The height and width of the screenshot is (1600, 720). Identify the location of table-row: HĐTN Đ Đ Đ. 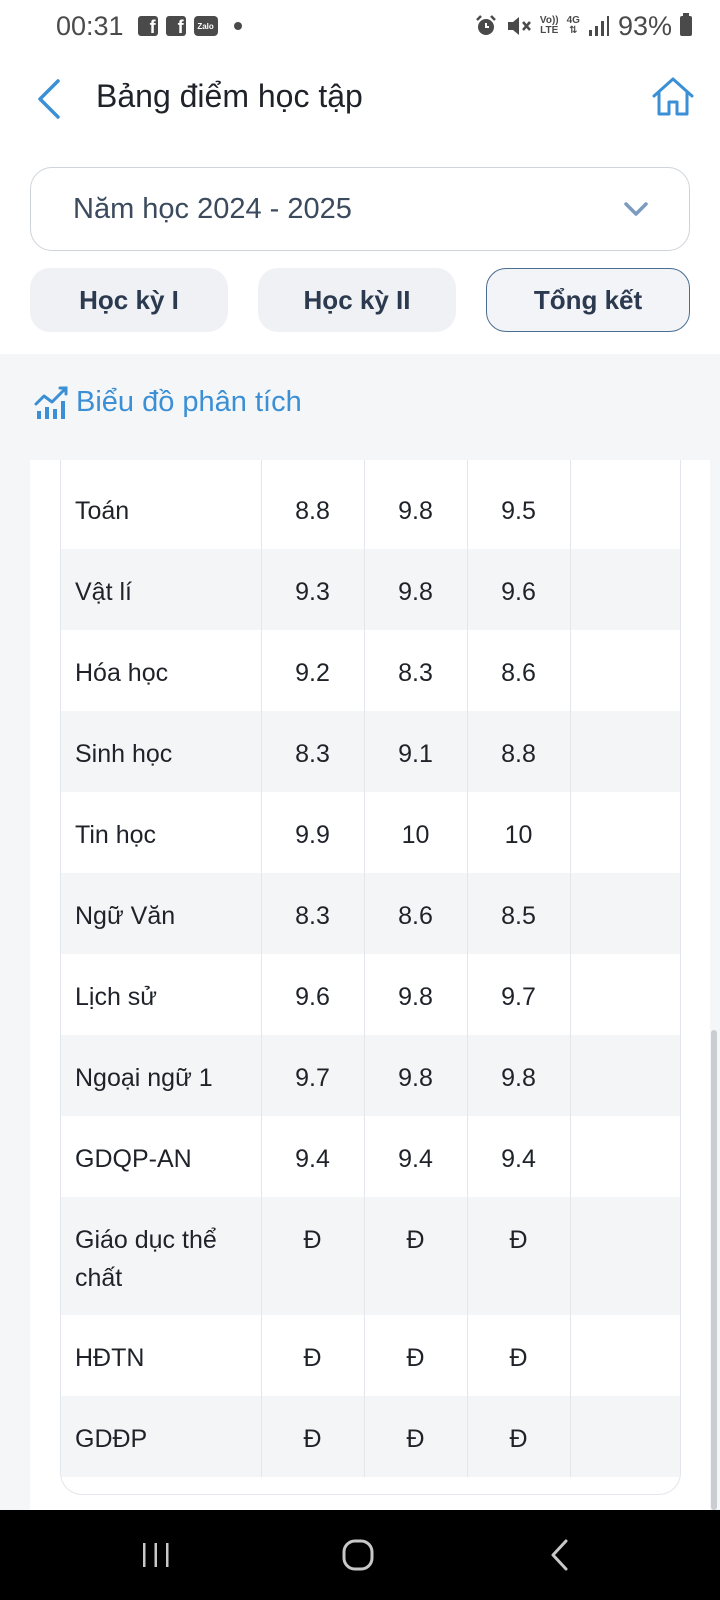
(370, 1355).